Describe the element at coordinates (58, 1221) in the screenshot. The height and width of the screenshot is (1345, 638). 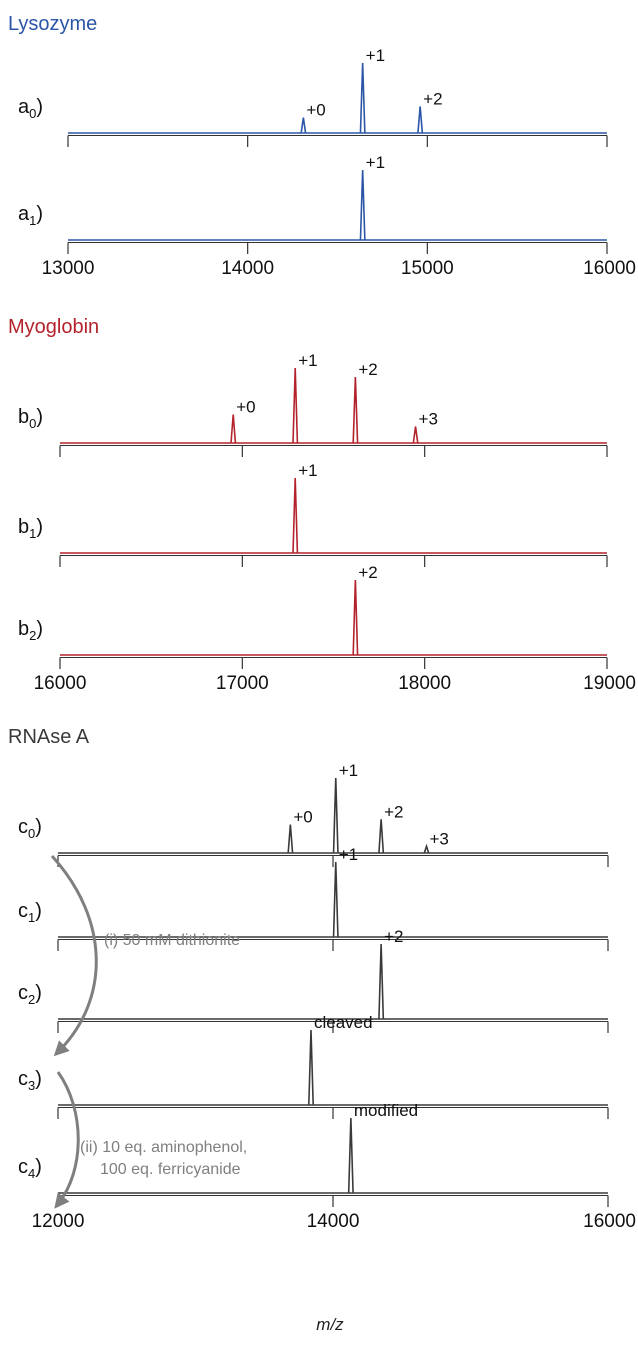
I see `x-tick-label: 12000` at that location.